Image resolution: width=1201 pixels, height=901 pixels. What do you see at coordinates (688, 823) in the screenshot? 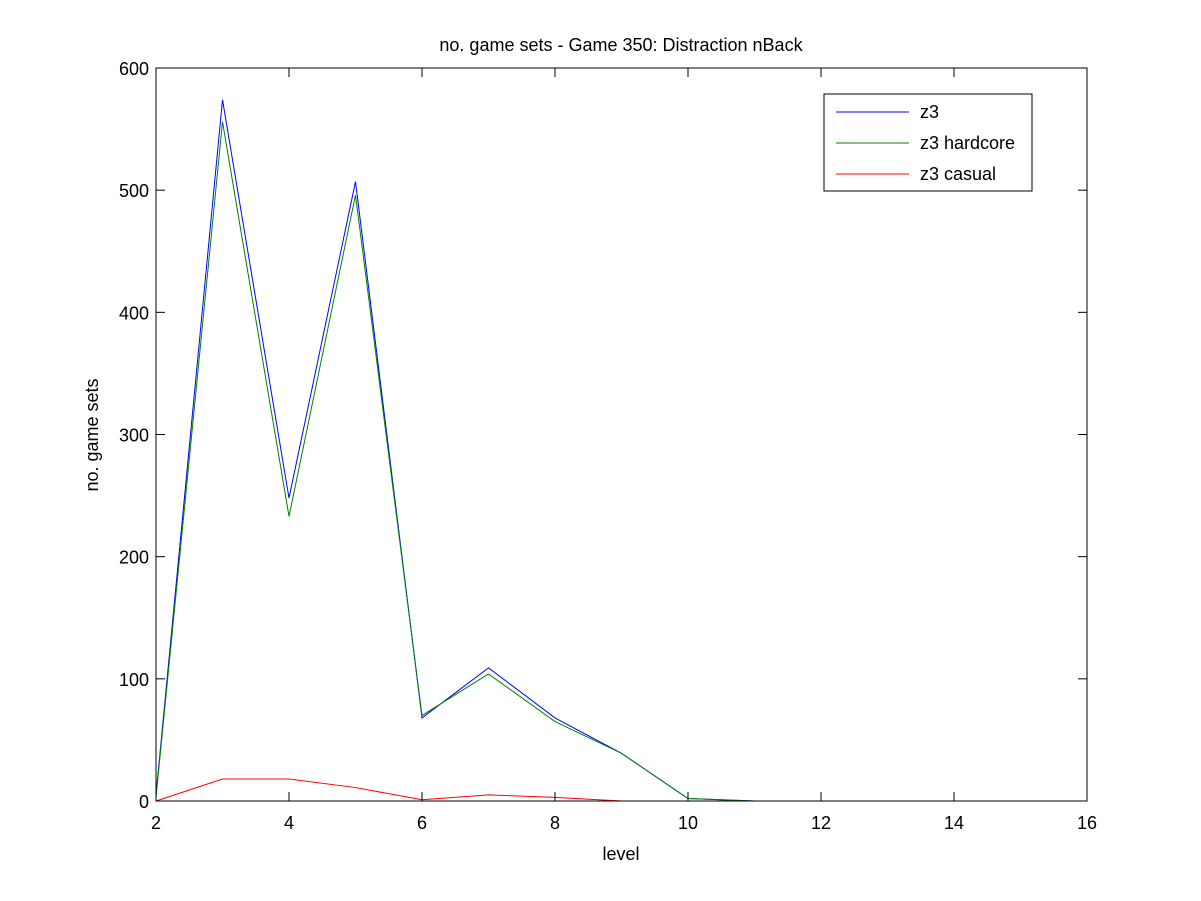
I see `x-tick-label-4: 10` at bounding box center [688, 823].